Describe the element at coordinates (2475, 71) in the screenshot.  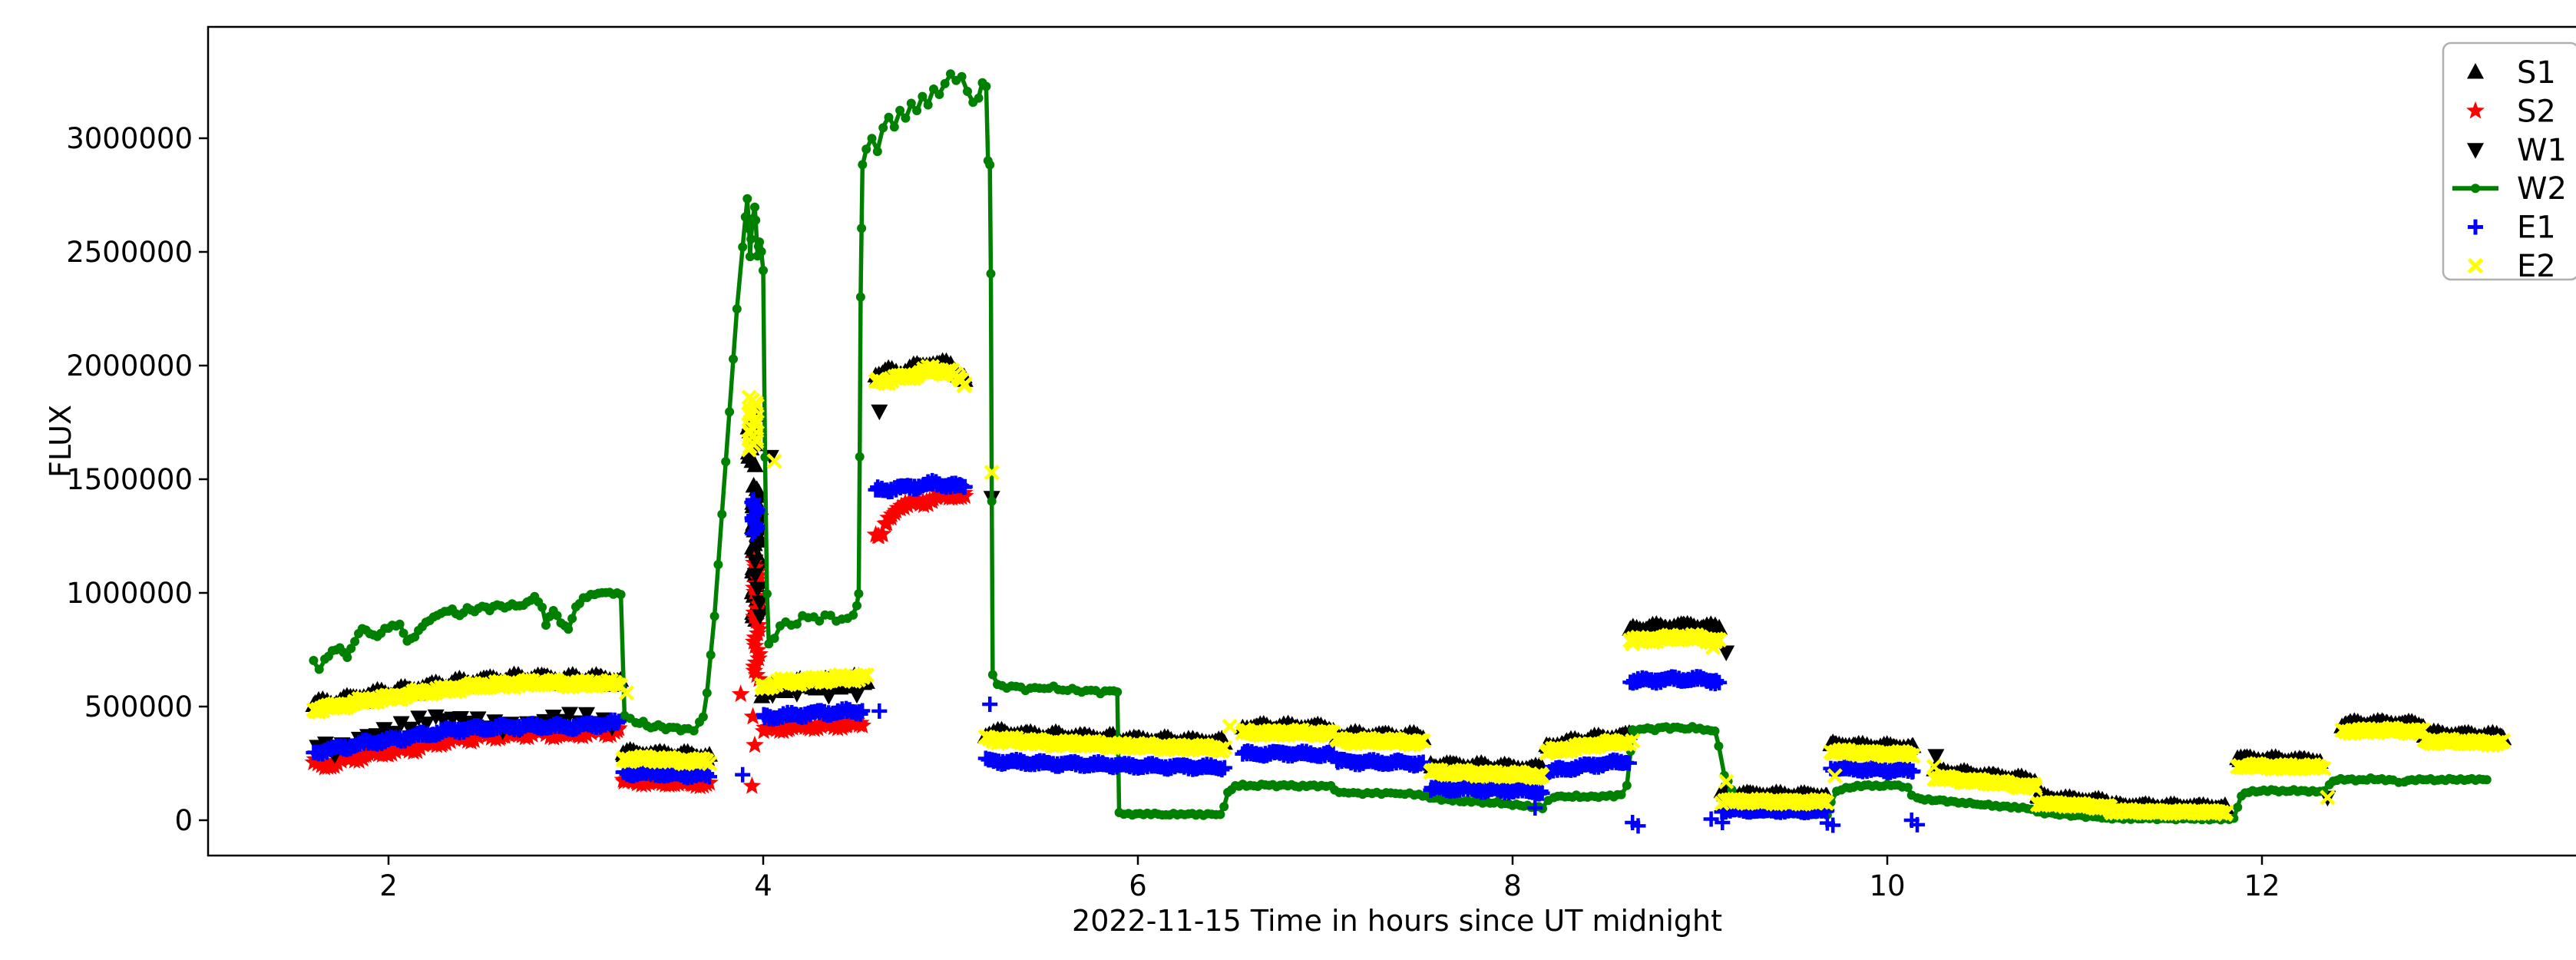
I see `legend-marker-S1` at that location.